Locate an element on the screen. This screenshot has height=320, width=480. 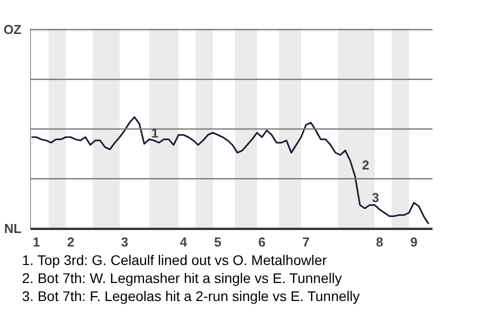
x-tick-label: 1 is located at coordinates (36, 242).